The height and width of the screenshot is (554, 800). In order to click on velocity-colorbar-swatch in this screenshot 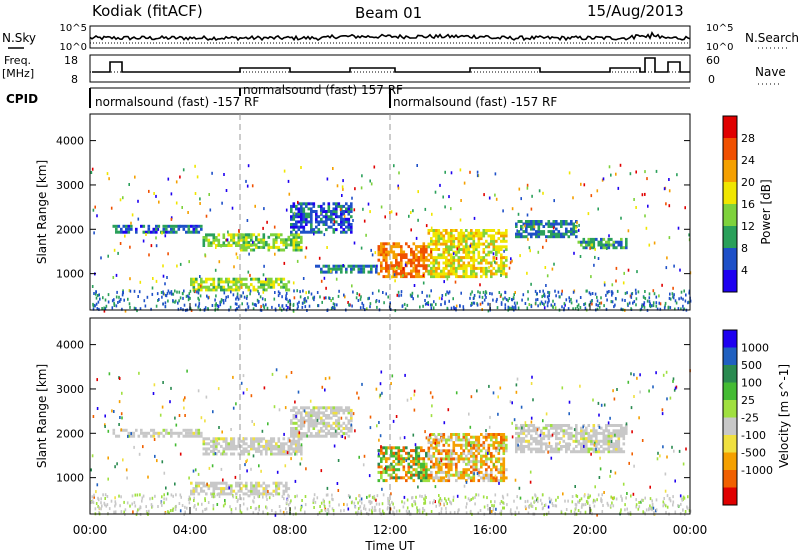, I will do `click(730, 496)`.